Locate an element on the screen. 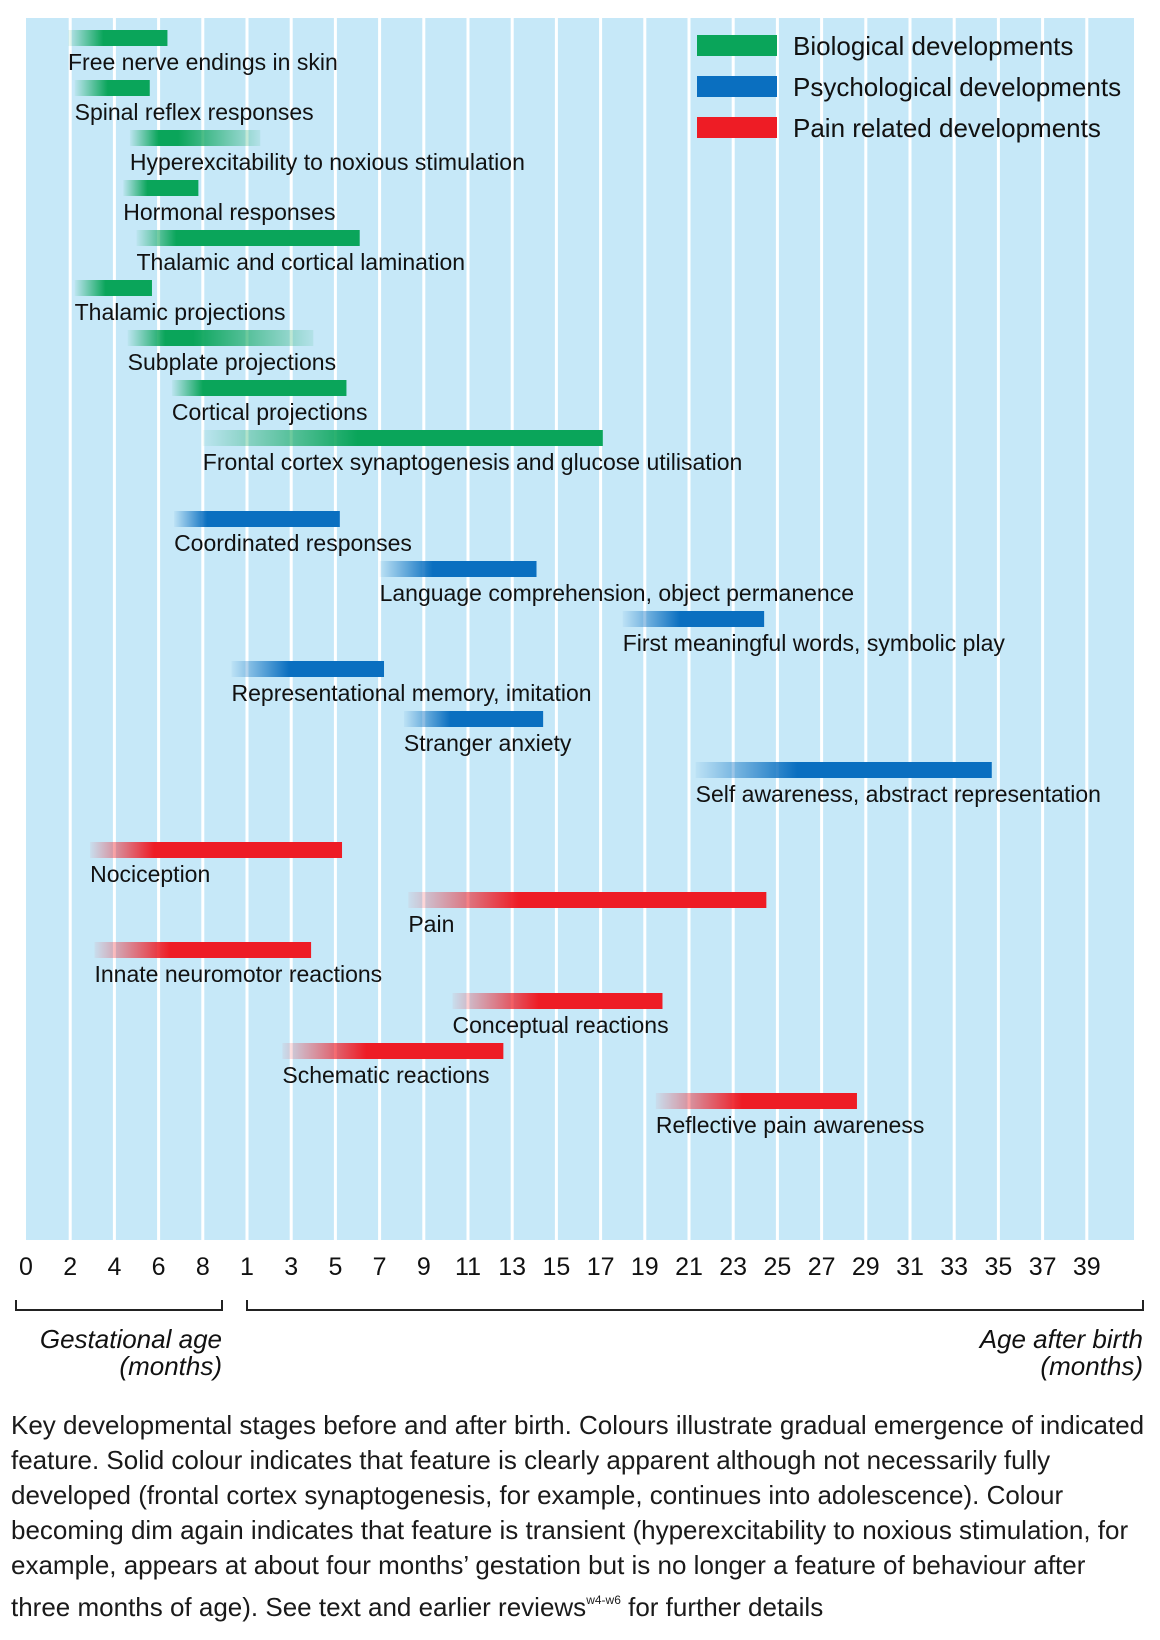  bar-label: Hyperexcitability to noxious stimulation is located at coordinates (327, 162).